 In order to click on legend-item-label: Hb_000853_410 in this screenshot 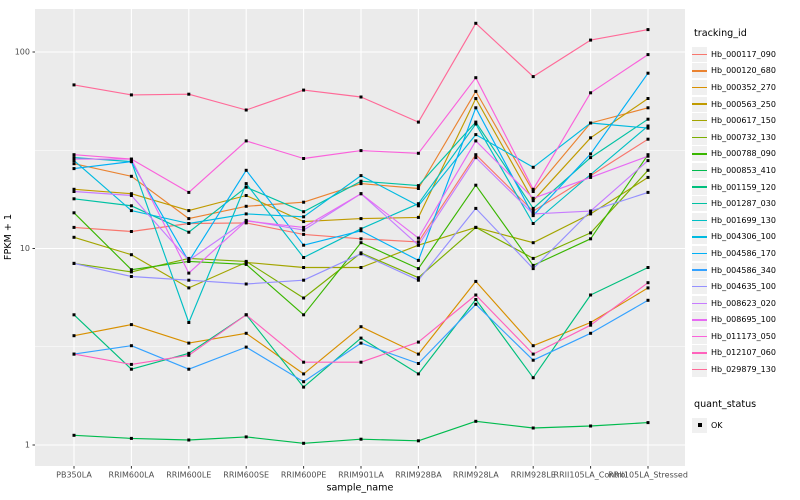, I will do `click(743, 170)`.